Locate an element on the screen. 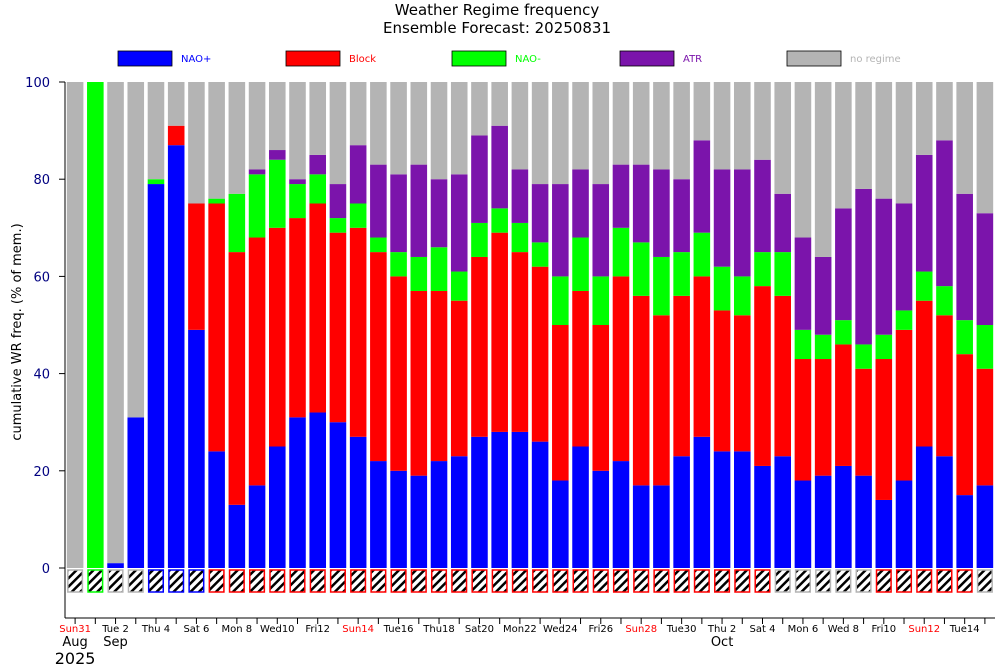 The width and height of the screenshot is (1000, 667). x-tick-label-24: Wed24 is located at coordinates (560, 629).